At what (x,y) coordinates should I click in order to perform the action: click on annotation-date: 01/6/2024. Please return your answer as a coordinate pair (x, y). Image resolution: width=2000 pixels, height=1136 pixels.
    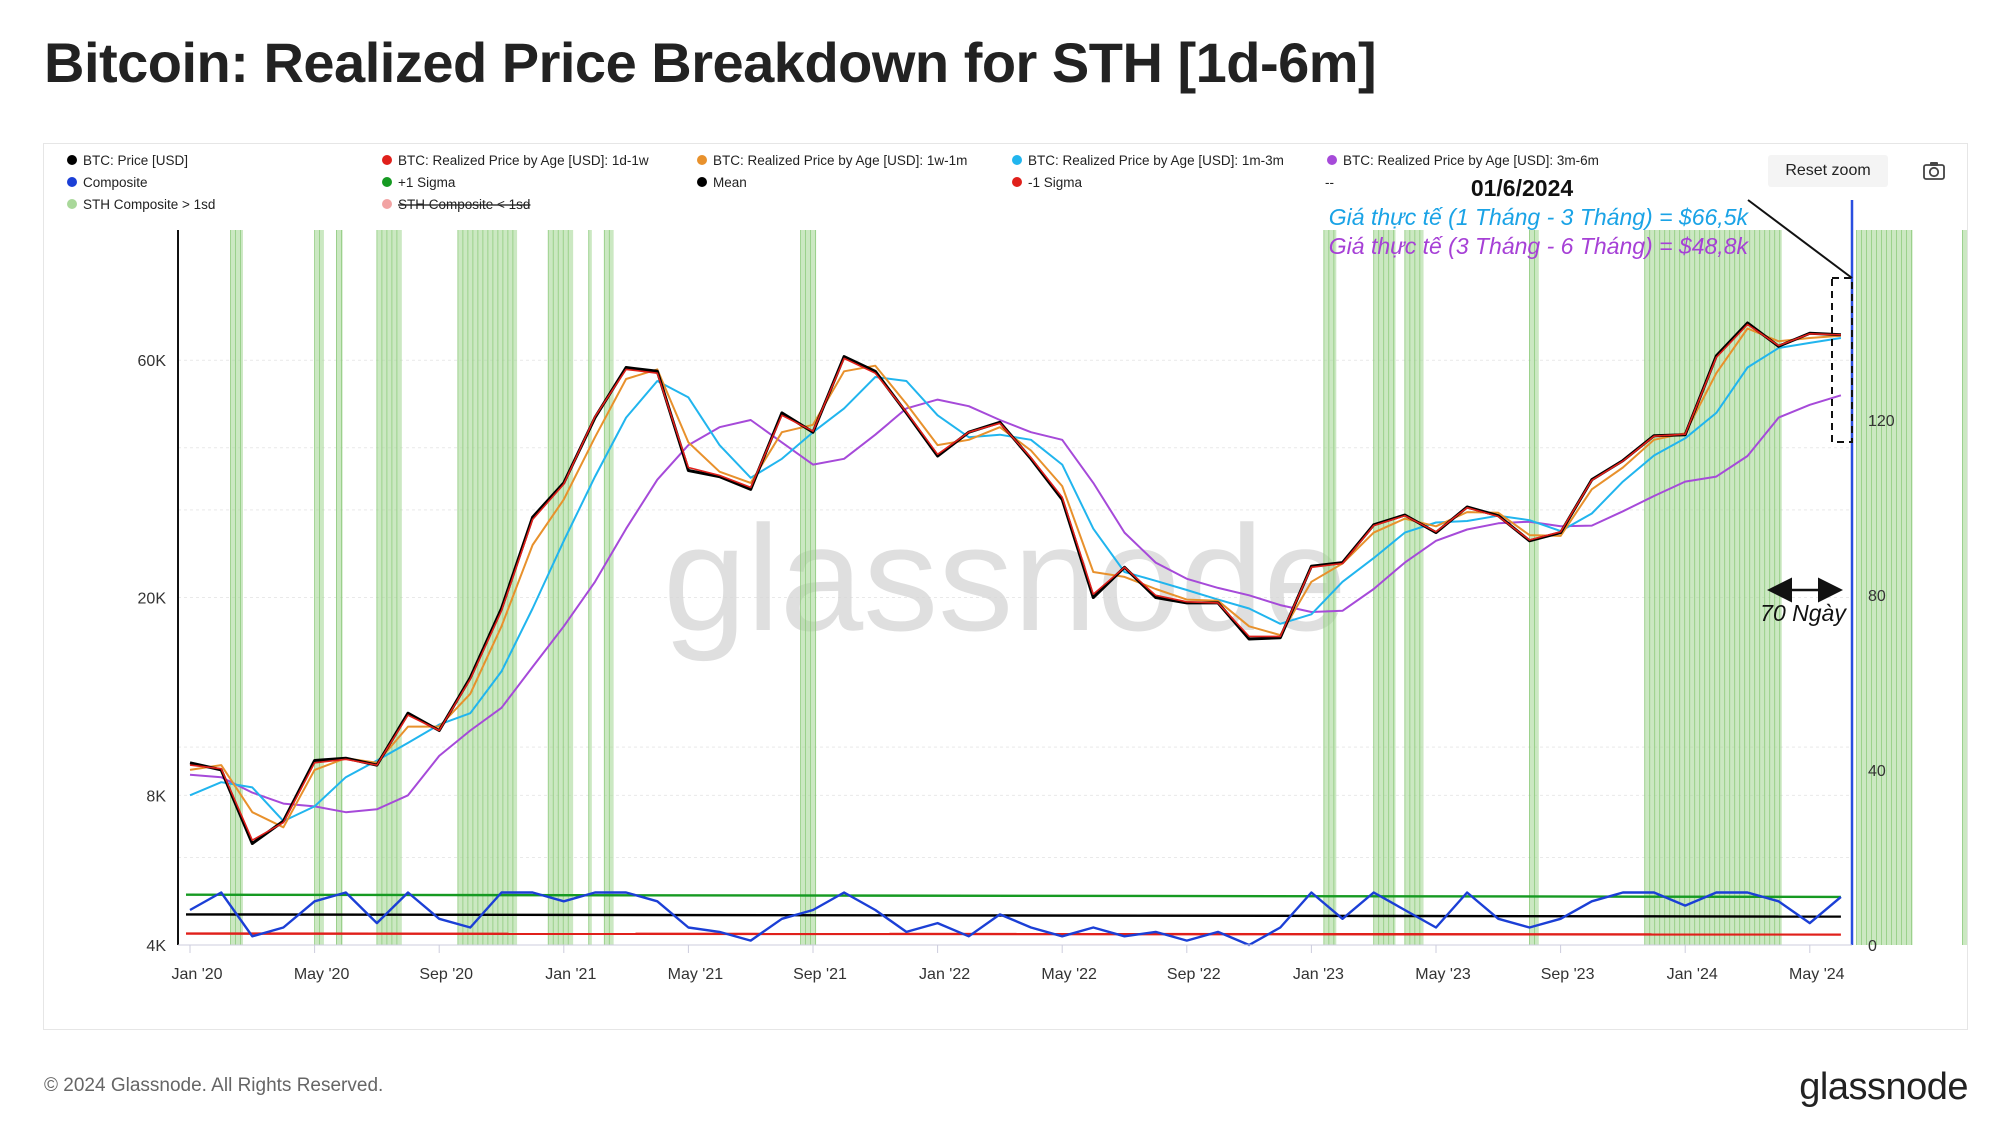
    Looking at the image, I should click on (1522, 188).